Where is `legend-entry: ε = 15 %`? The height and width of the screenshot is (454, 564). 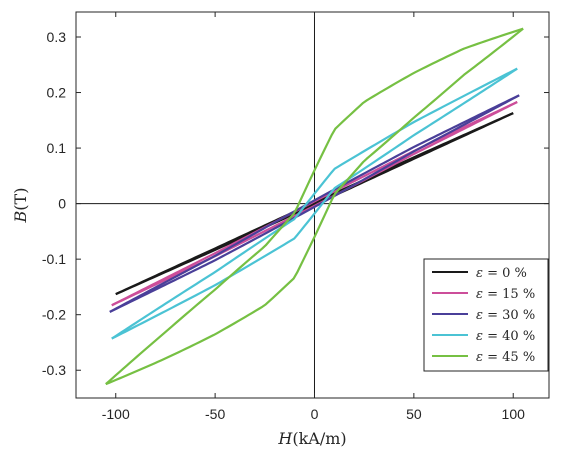
legend-entry: ε = 15 % is located at coordinates (483, 294).